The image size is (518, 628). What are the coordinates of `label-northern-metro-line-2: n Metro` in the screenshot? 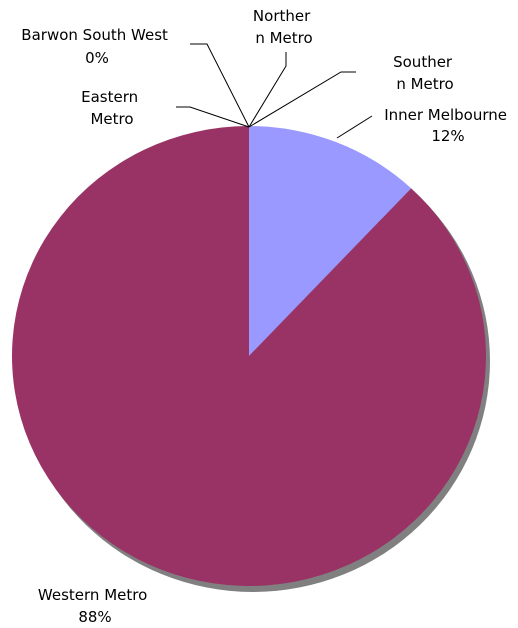 It's located at (283, 38).